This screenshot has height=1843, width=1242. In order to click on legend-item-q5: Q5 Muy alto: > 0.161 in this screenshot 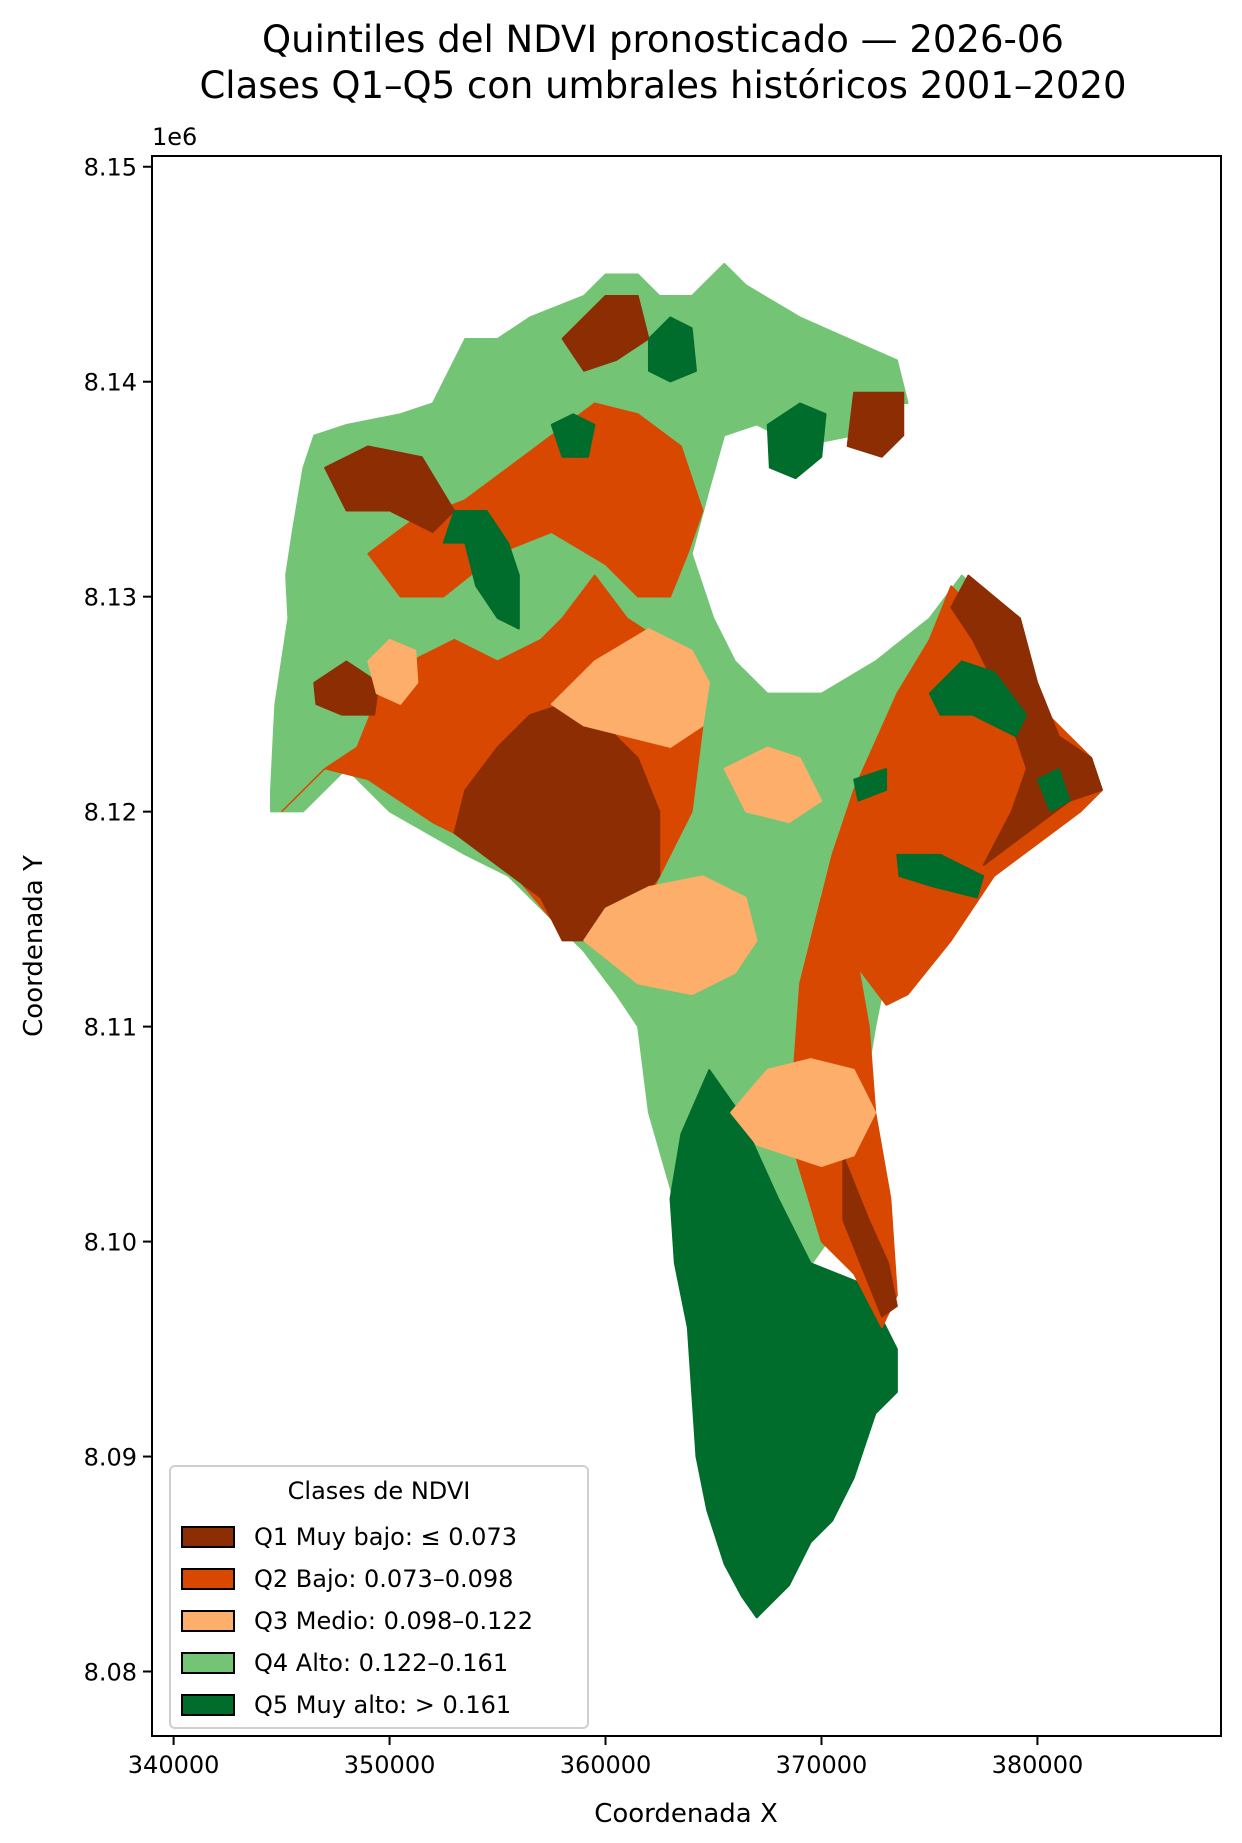, I will do `click(346, 1705)`.